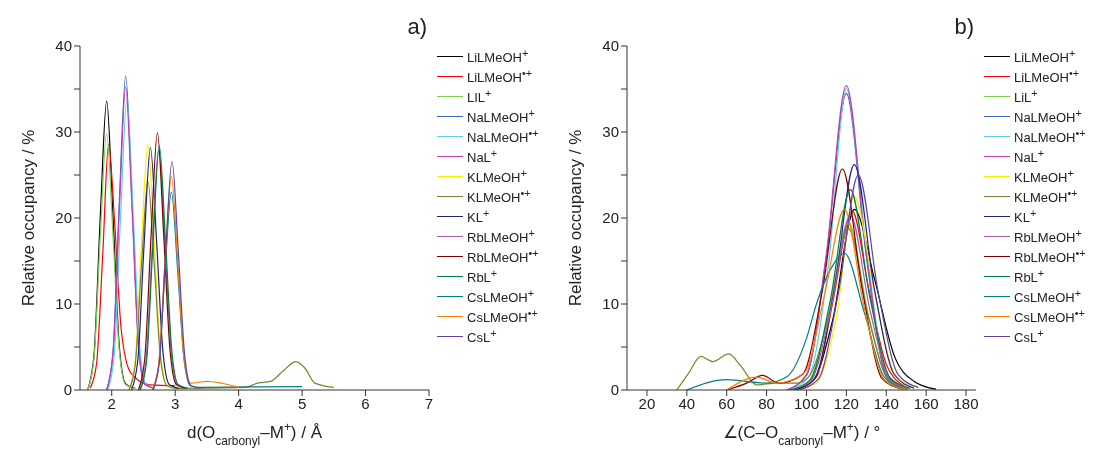 The image size is (1110, 466). What do you see at coordinates (417, 27) in the screenshot?
I see `chart-title: a)` at bounding box center [417, 27].